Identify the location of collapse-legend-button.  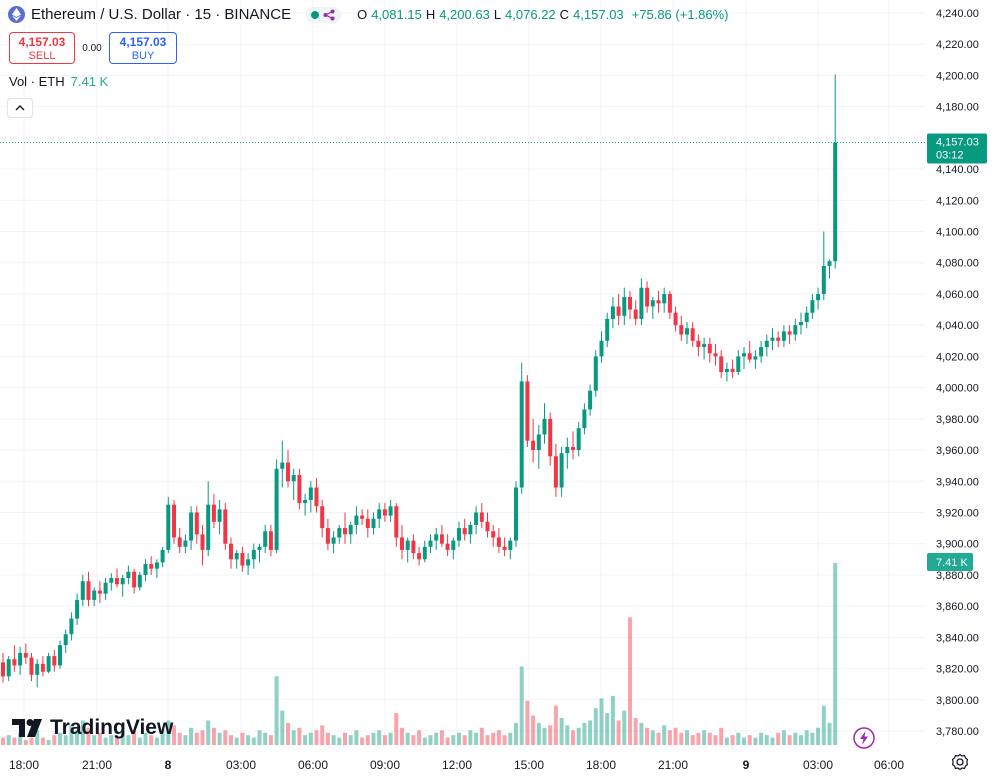
(20, 108).